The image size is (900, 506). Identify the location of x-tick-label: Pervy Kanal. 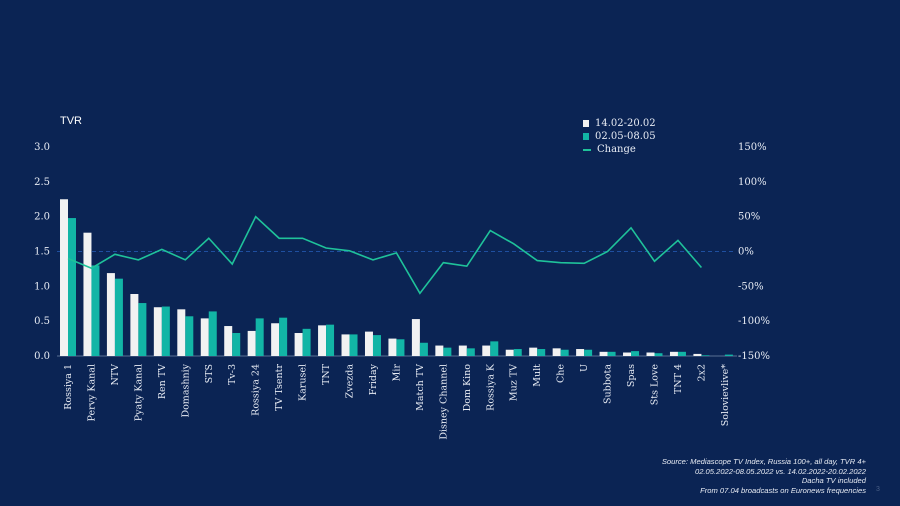
(91, 392).